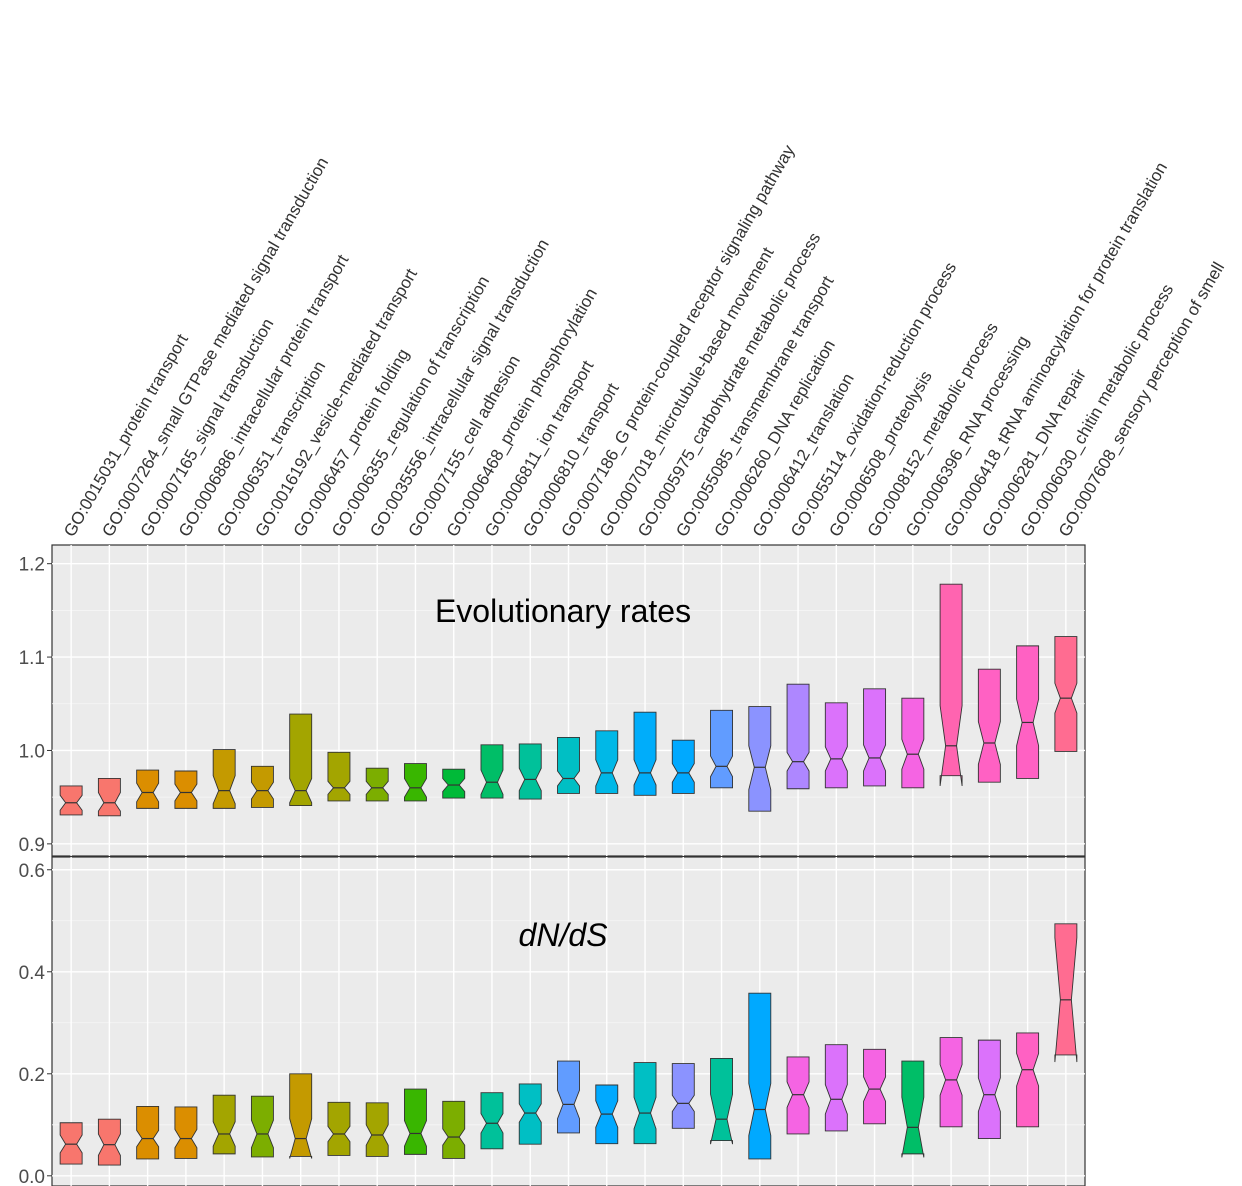 The image size is (1242, 1186). What do you see at coordinates (32, 845) in the screenshot?
I see `y-tick-label: 0.9` at bounding box center [32, 845].